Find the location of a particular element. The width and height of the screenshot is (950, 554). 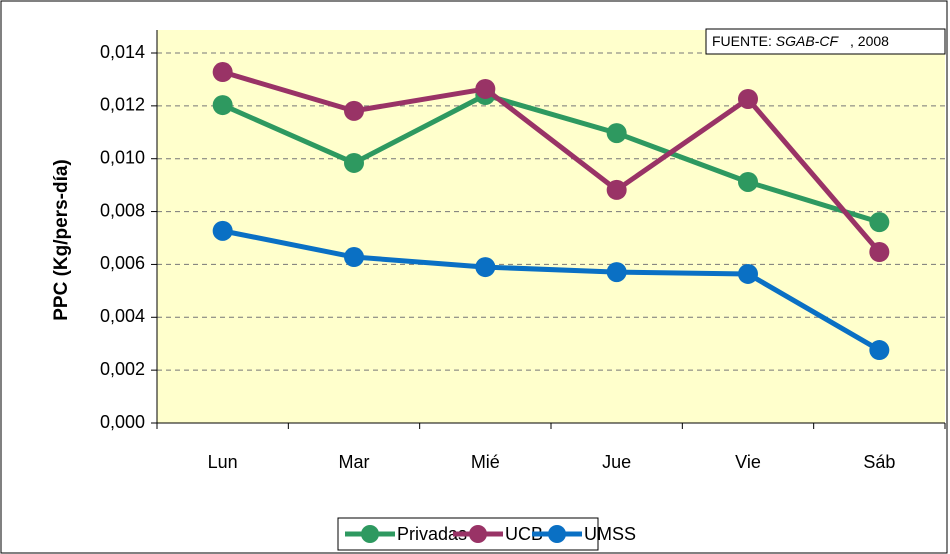

legend-label: Privadas is located at coordinates (432, 534).